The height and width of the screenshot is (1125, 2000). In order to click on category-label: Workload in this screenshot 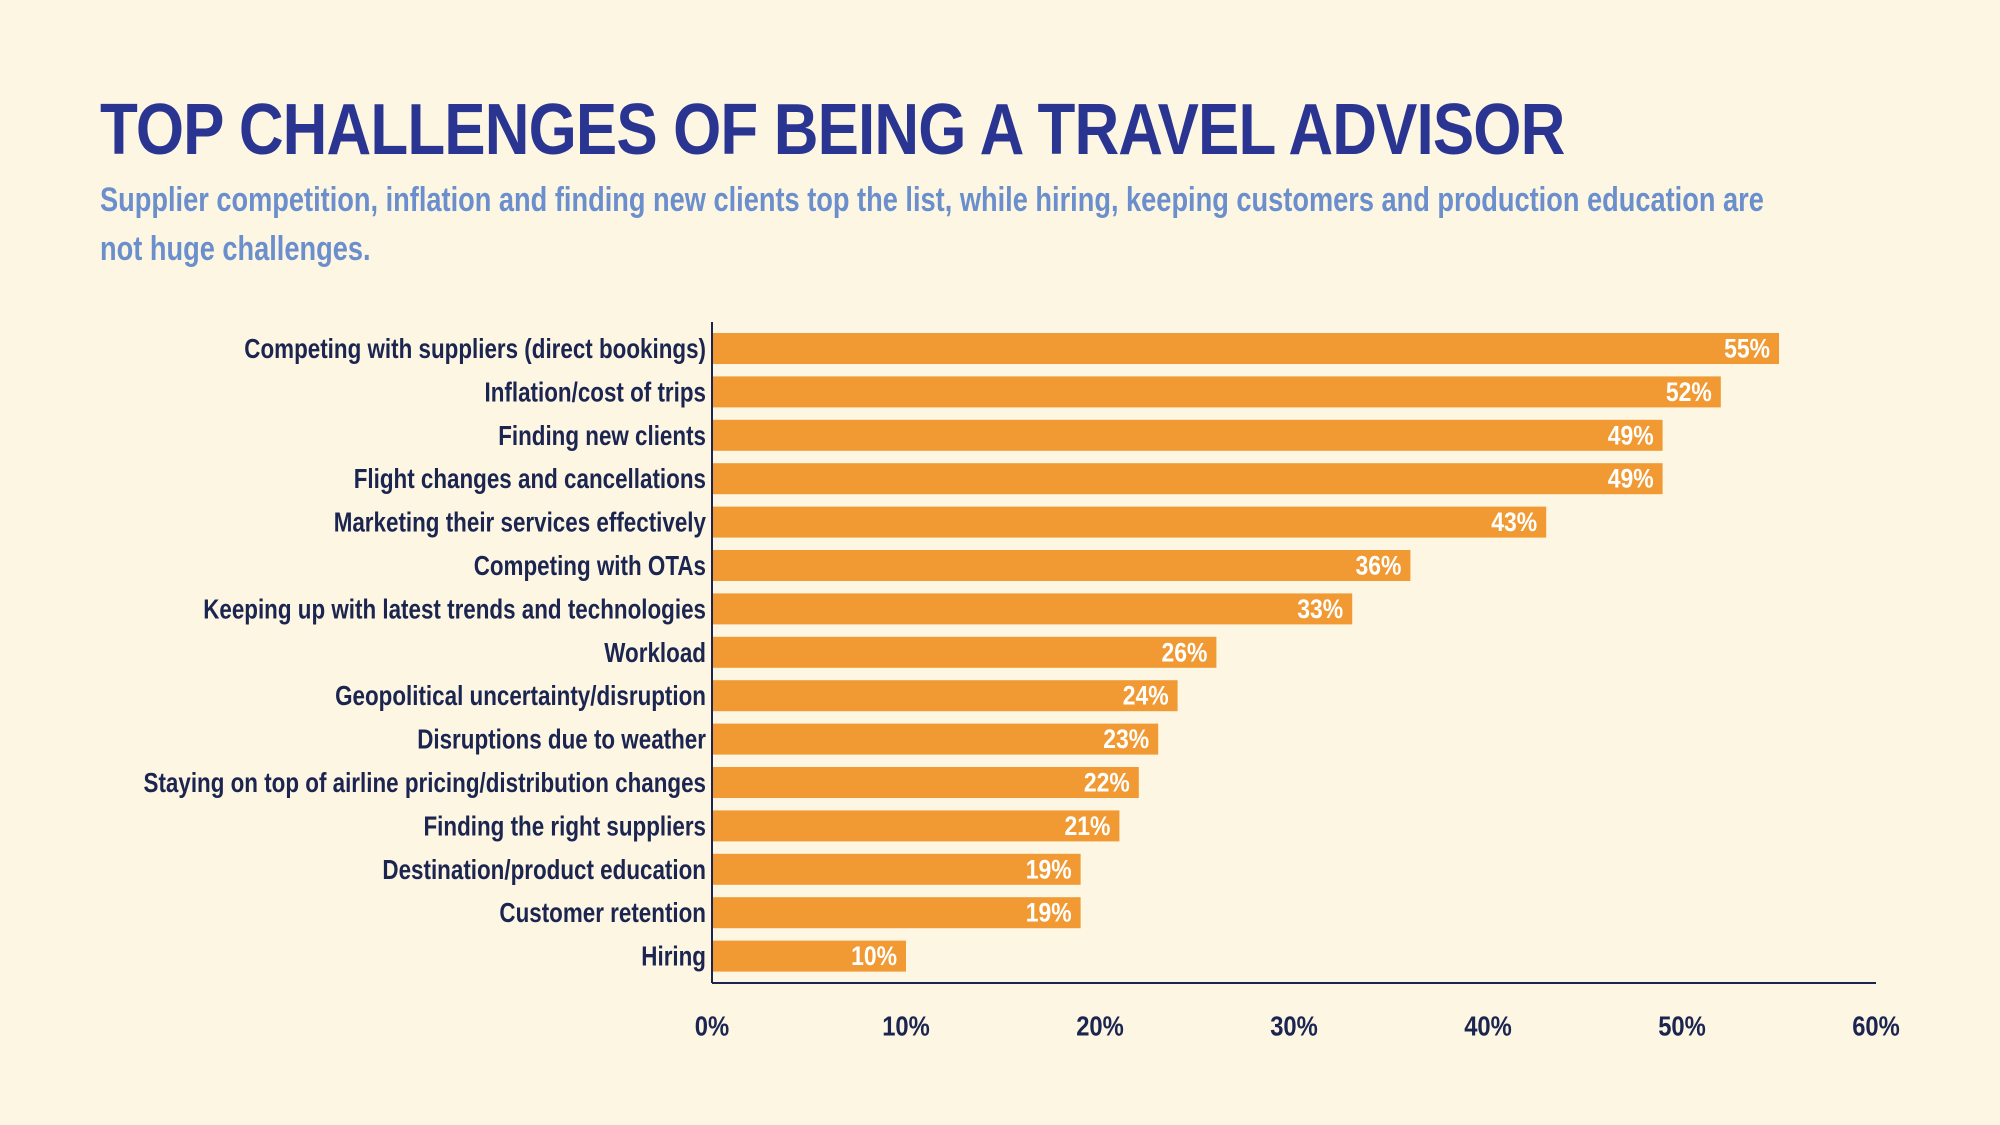, I will do `click(655, 652)`.